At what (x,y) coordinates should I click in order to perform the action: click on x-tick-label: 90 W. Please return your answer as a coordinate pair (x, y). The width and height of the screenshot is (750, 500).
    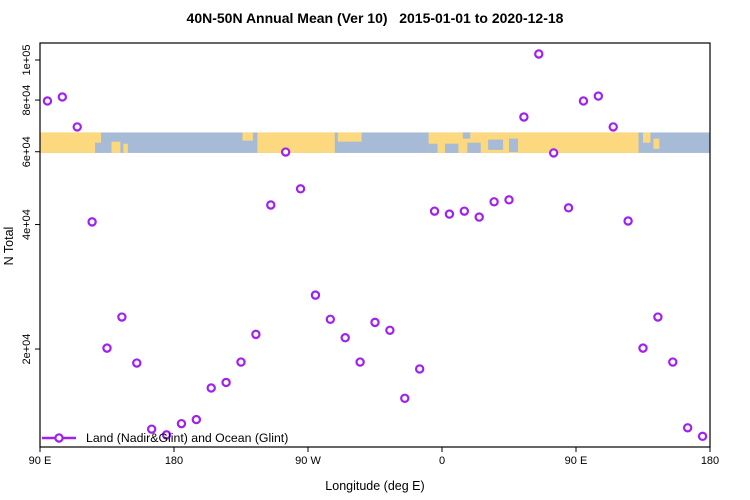
    Looking at the image, I should click on (308, 461).